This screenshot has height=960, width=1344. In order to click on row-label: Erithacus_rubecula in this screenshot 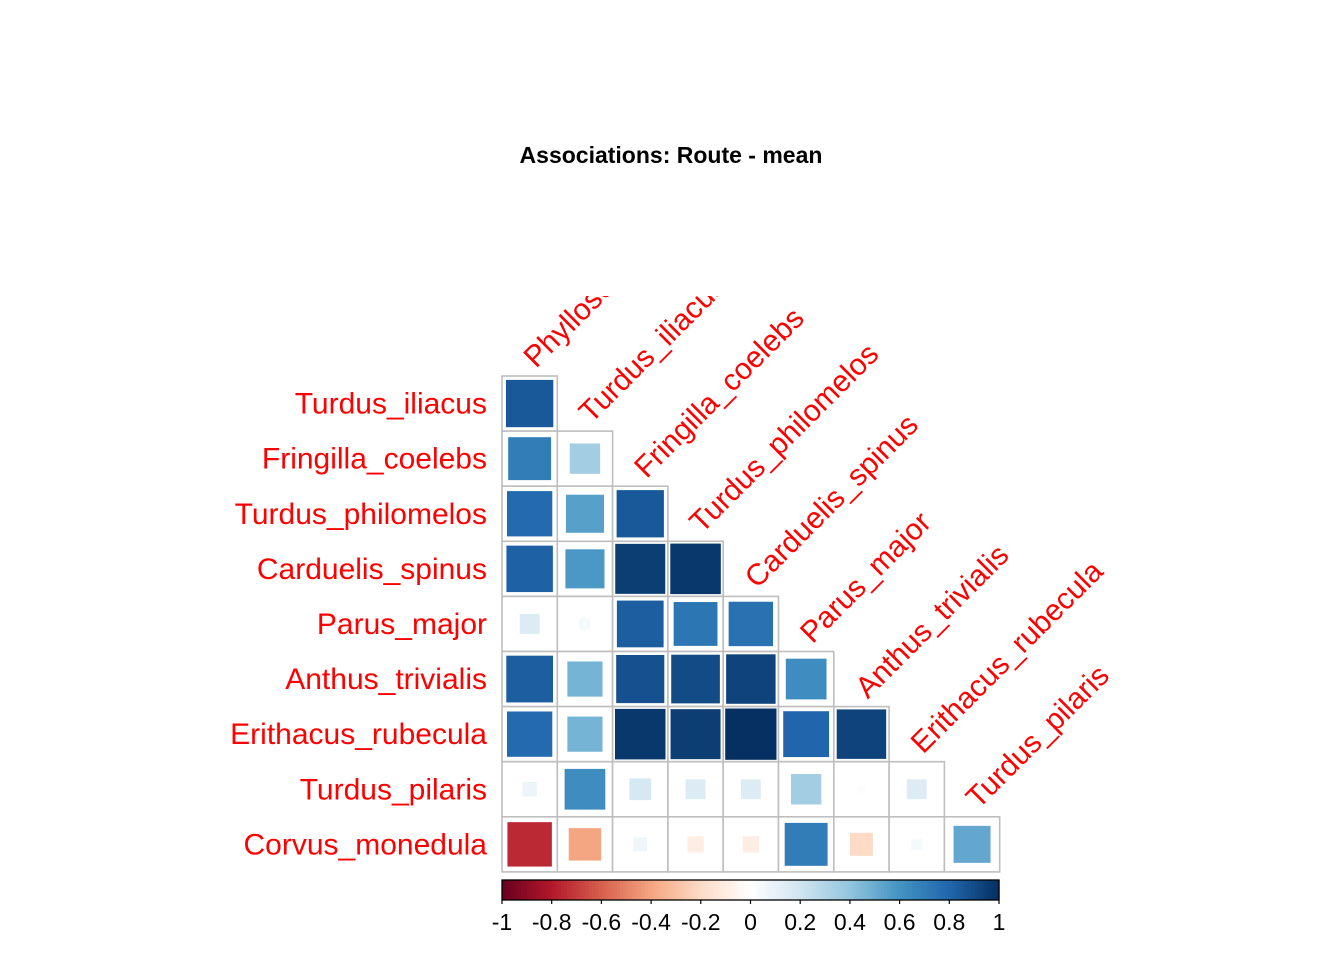, I will do `click(358, 734)`.